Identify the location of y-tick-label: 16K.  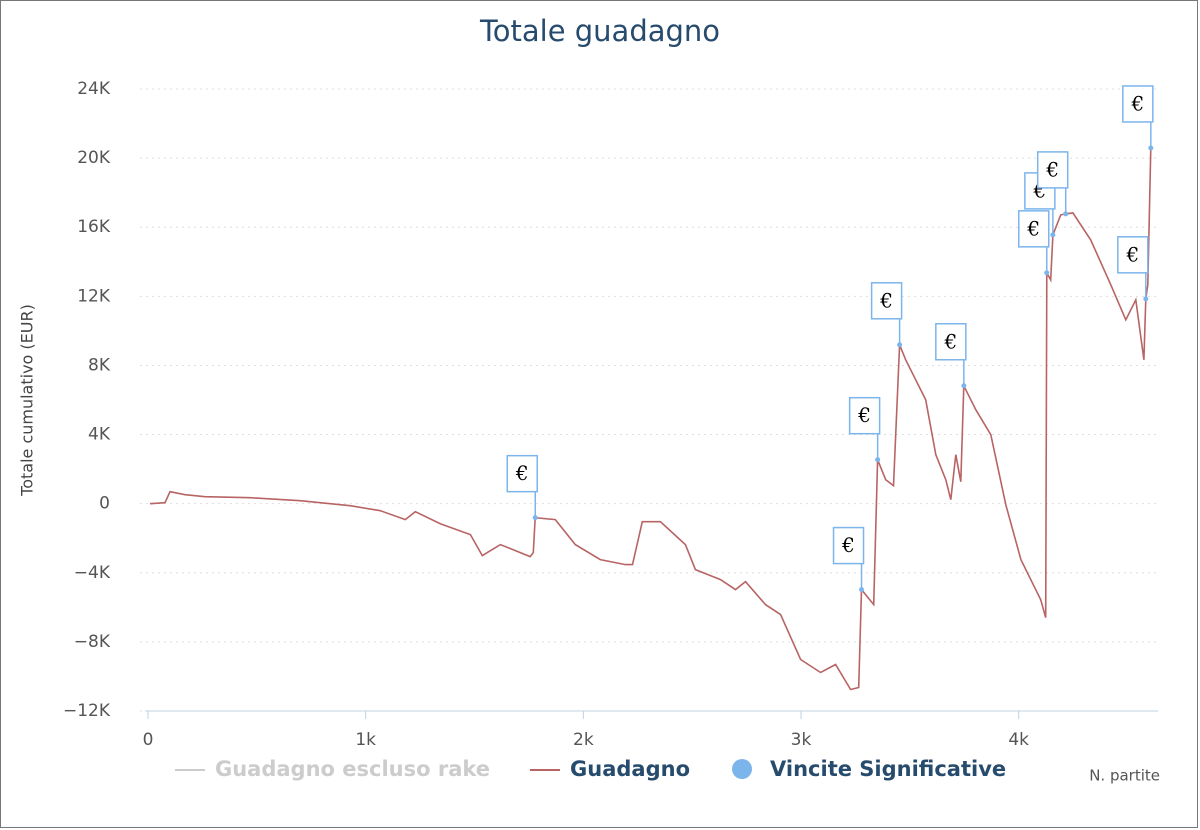
(94, 227).